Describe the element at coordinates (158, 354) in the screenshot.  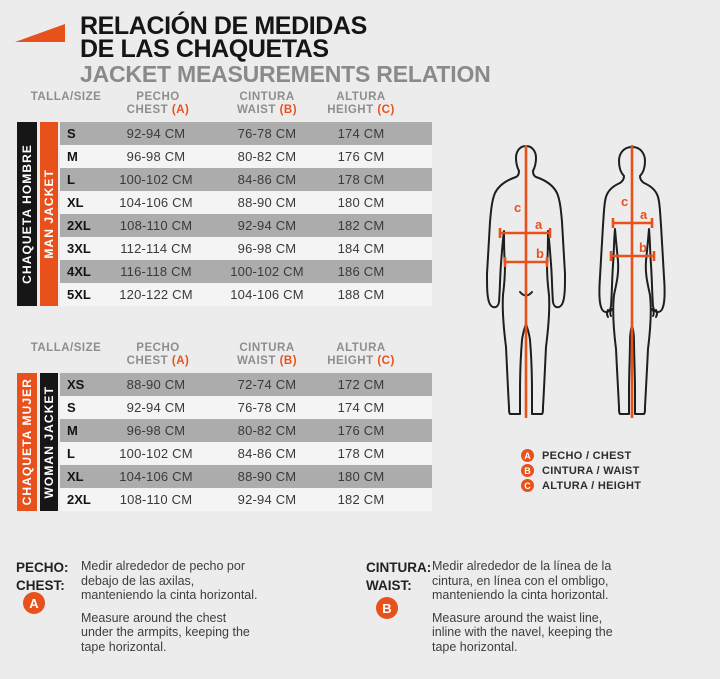
I see `woman-header-chest: PECHO CHEST (A)` at that location.